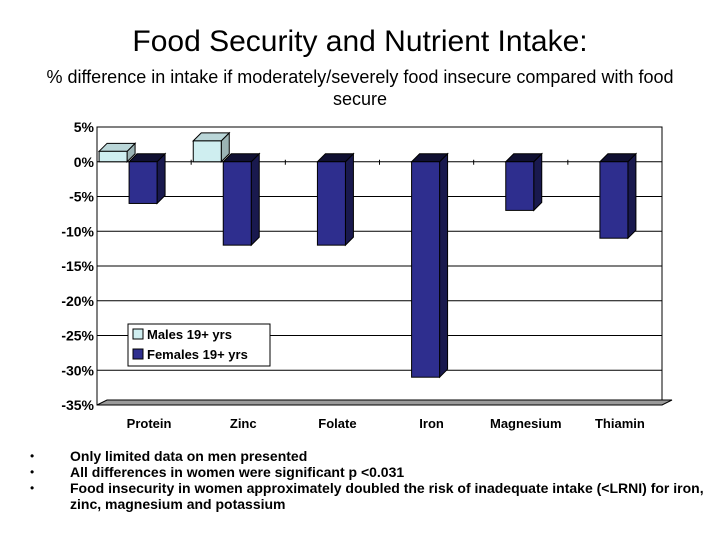 The image size is (720, 540). What do you see at coordinates (189, 334) in the screenshot?
I see `legend-label: Males 19+ yrs` at bounding box center [189, 334].